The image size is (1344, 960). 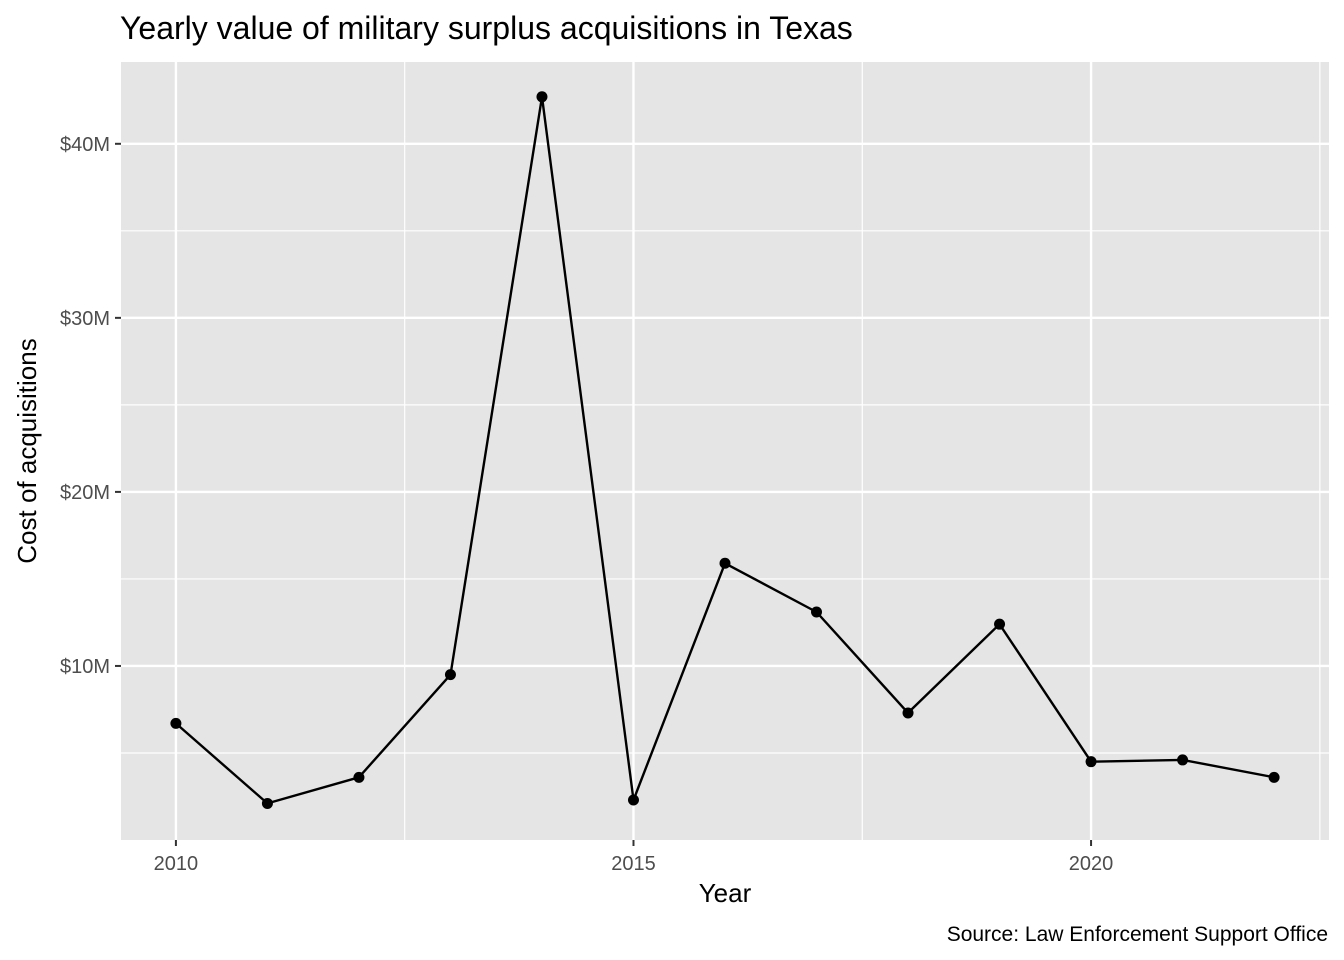 What do you see at coordinates (85, 319) in the screenshot?
I see `y-tick-label: $30M` at bounding box center [85, 319].